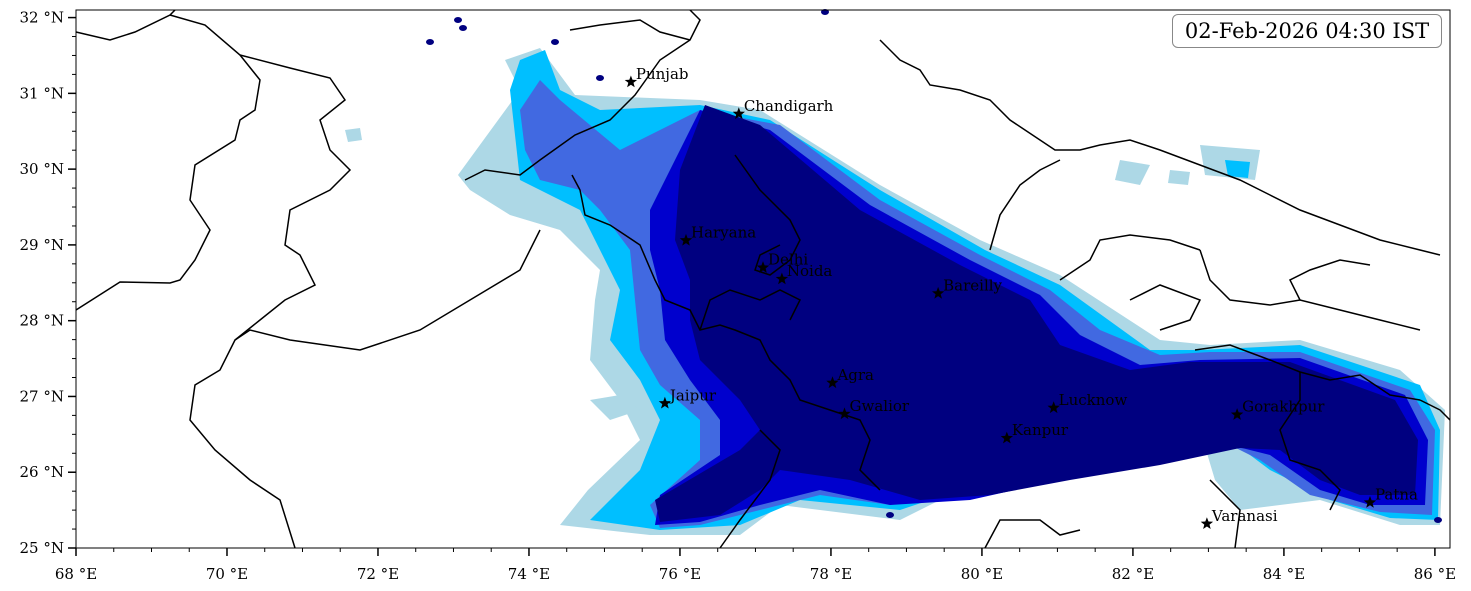 The image size is (1471, 591). What do you see at coordinates (42, 169) in the screenshot?
I see `y-tick-label: 30 °N` at bounding box center [42, 169].